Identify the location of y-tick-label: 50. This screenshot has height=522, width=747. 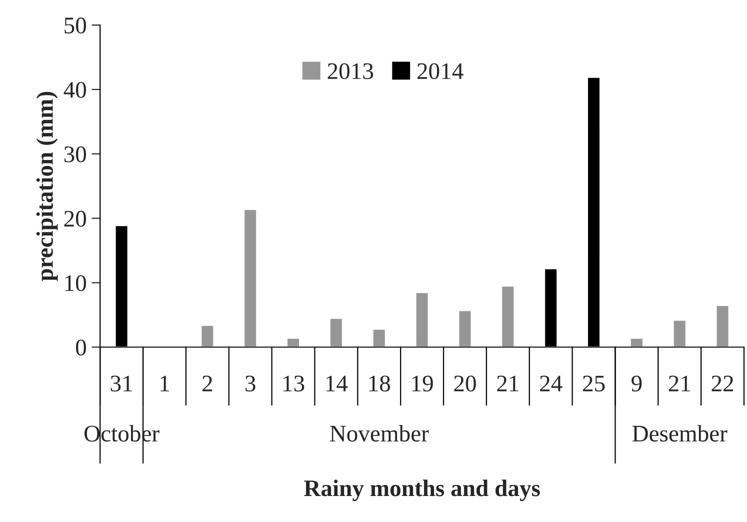
(75, 26).